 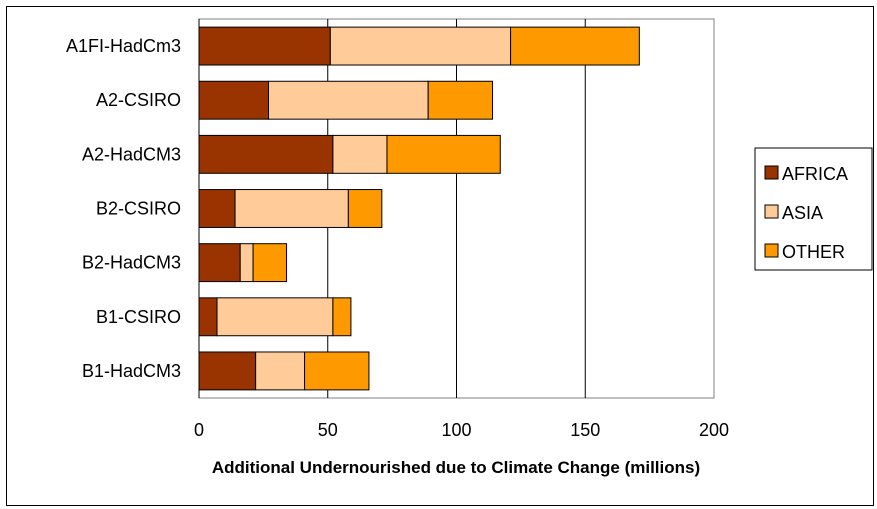 I want to click on legend: AFRICA ASIA OTHER, so click(x=813, y=209).